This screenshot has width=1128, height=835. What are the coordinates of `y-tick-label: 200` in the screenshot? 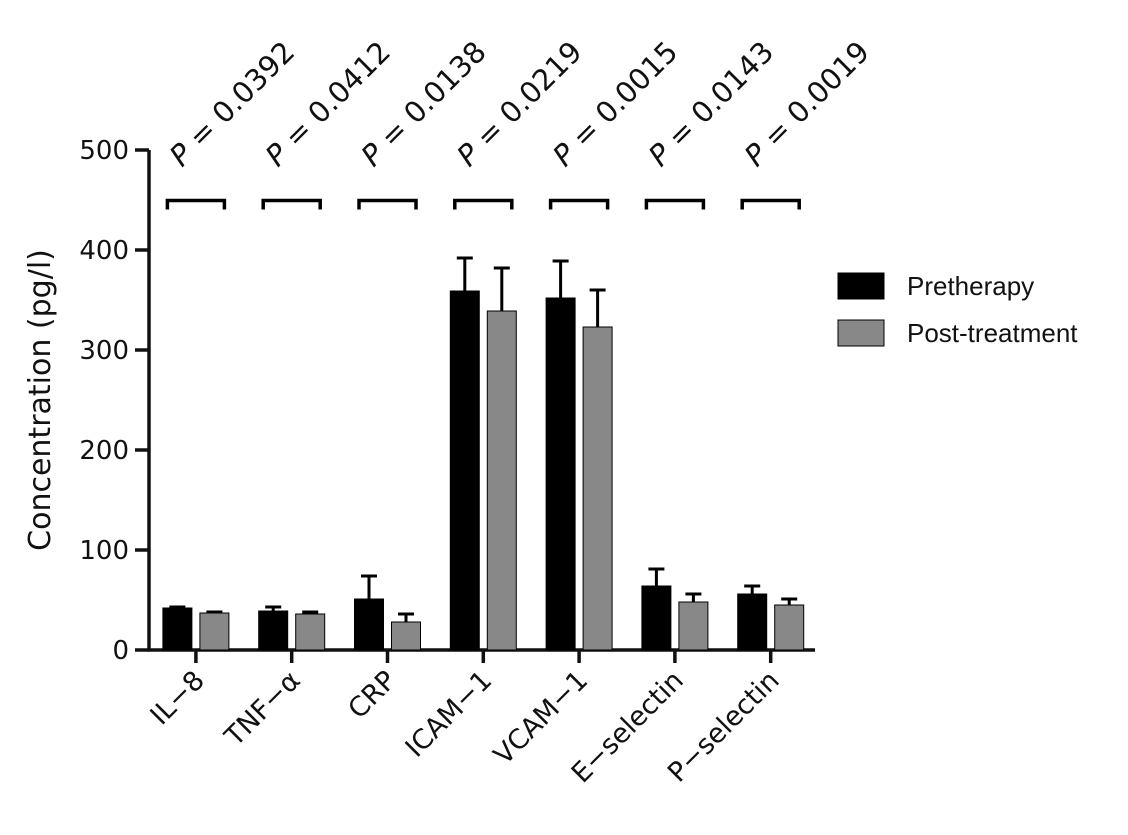 It's located at (104, 451).